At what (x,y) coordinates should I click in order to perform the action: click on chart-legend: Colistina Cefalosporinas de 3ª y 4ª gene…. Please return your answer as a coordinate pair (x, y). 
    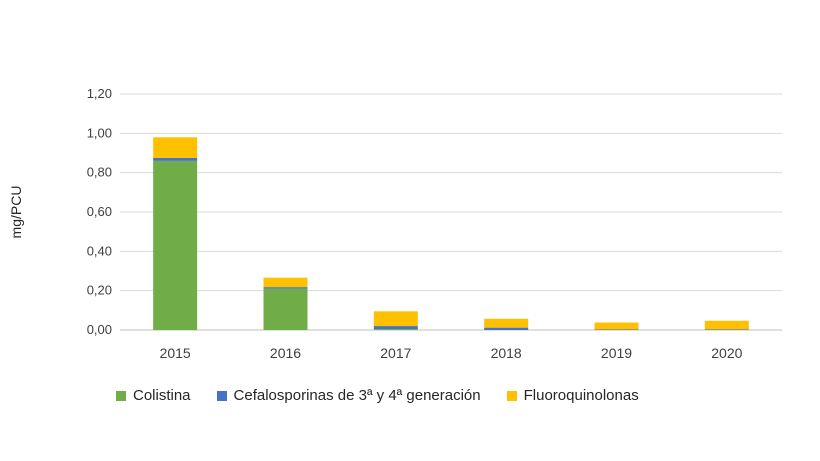
    Looking at the image, I should click on (390, 395).